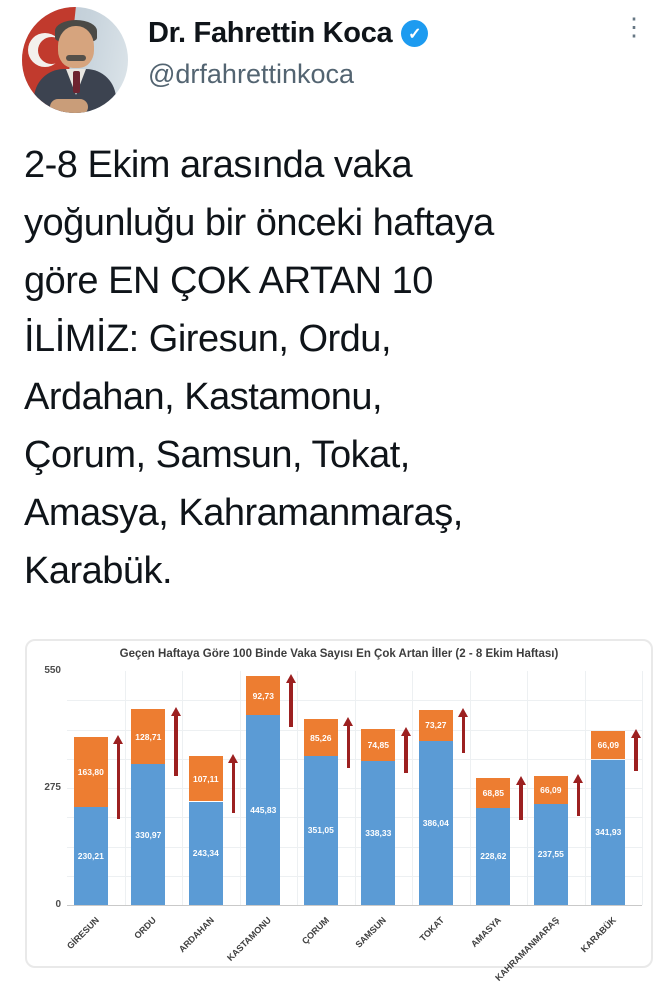  I want to click on bar-label-increase: 92,73, so click(263, 695).